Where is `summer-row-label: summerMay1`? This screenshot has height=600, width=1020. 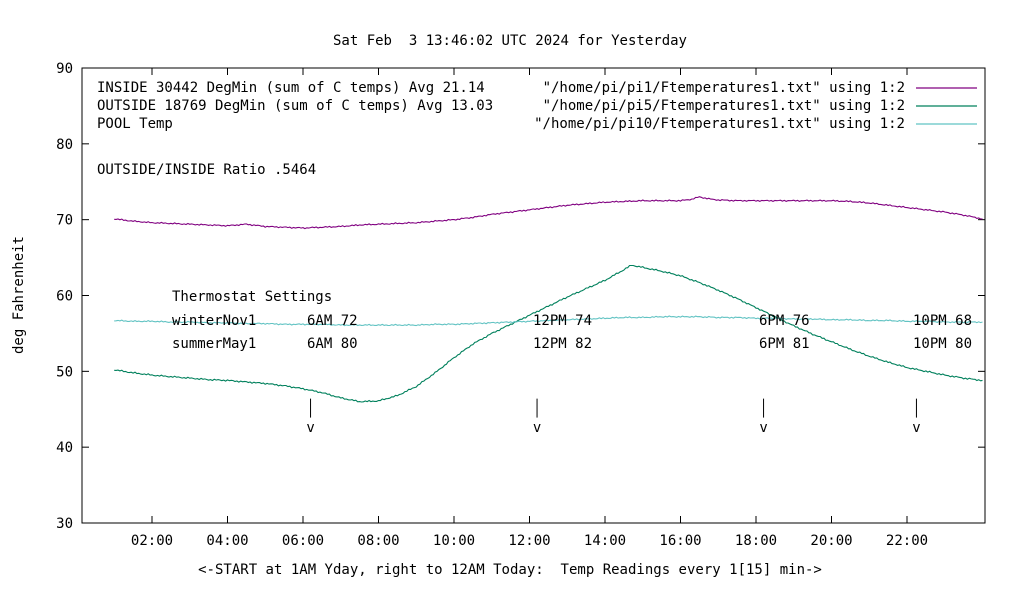
summer-row-label: summerMay1 is located at coordinates (214, 344).